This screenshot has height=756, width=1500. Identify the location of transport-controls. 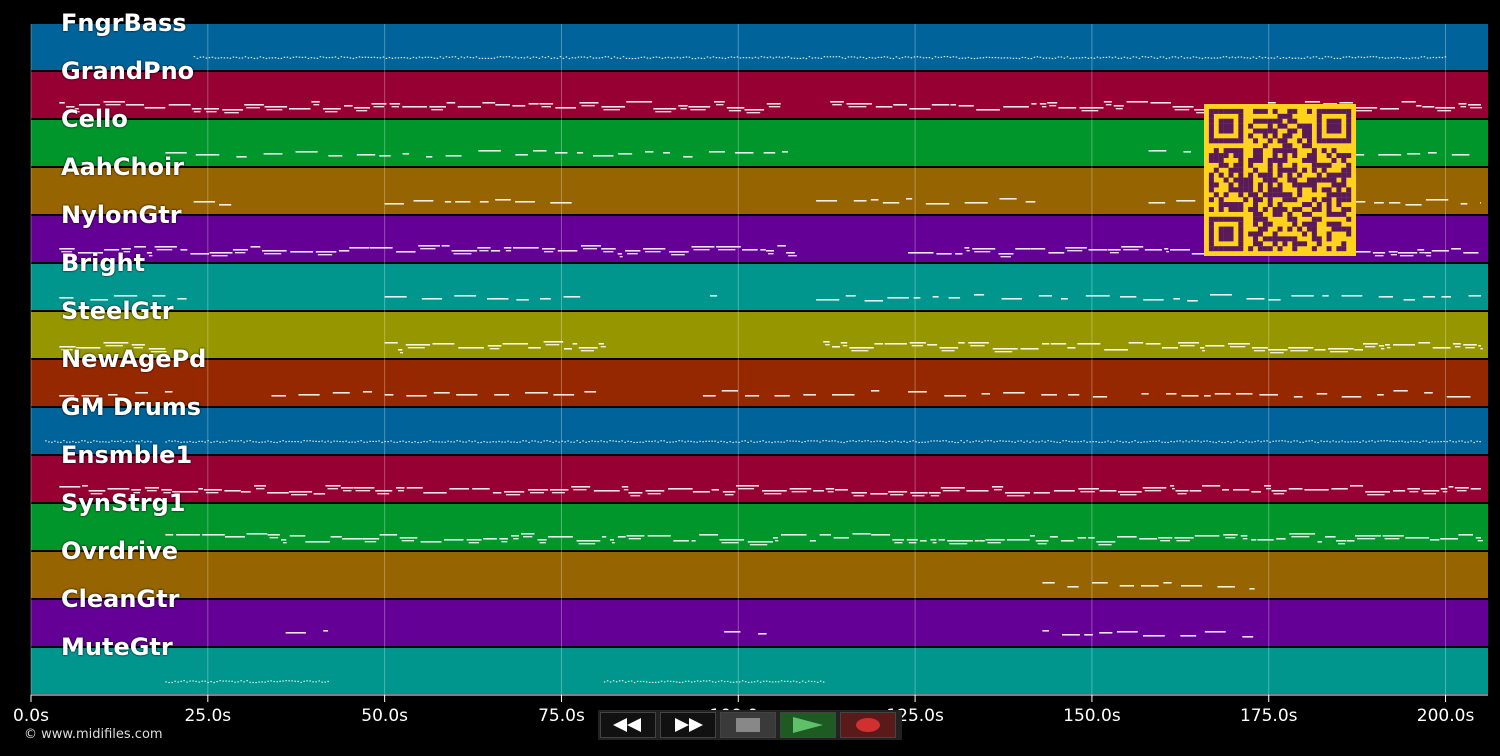
(750, 725).